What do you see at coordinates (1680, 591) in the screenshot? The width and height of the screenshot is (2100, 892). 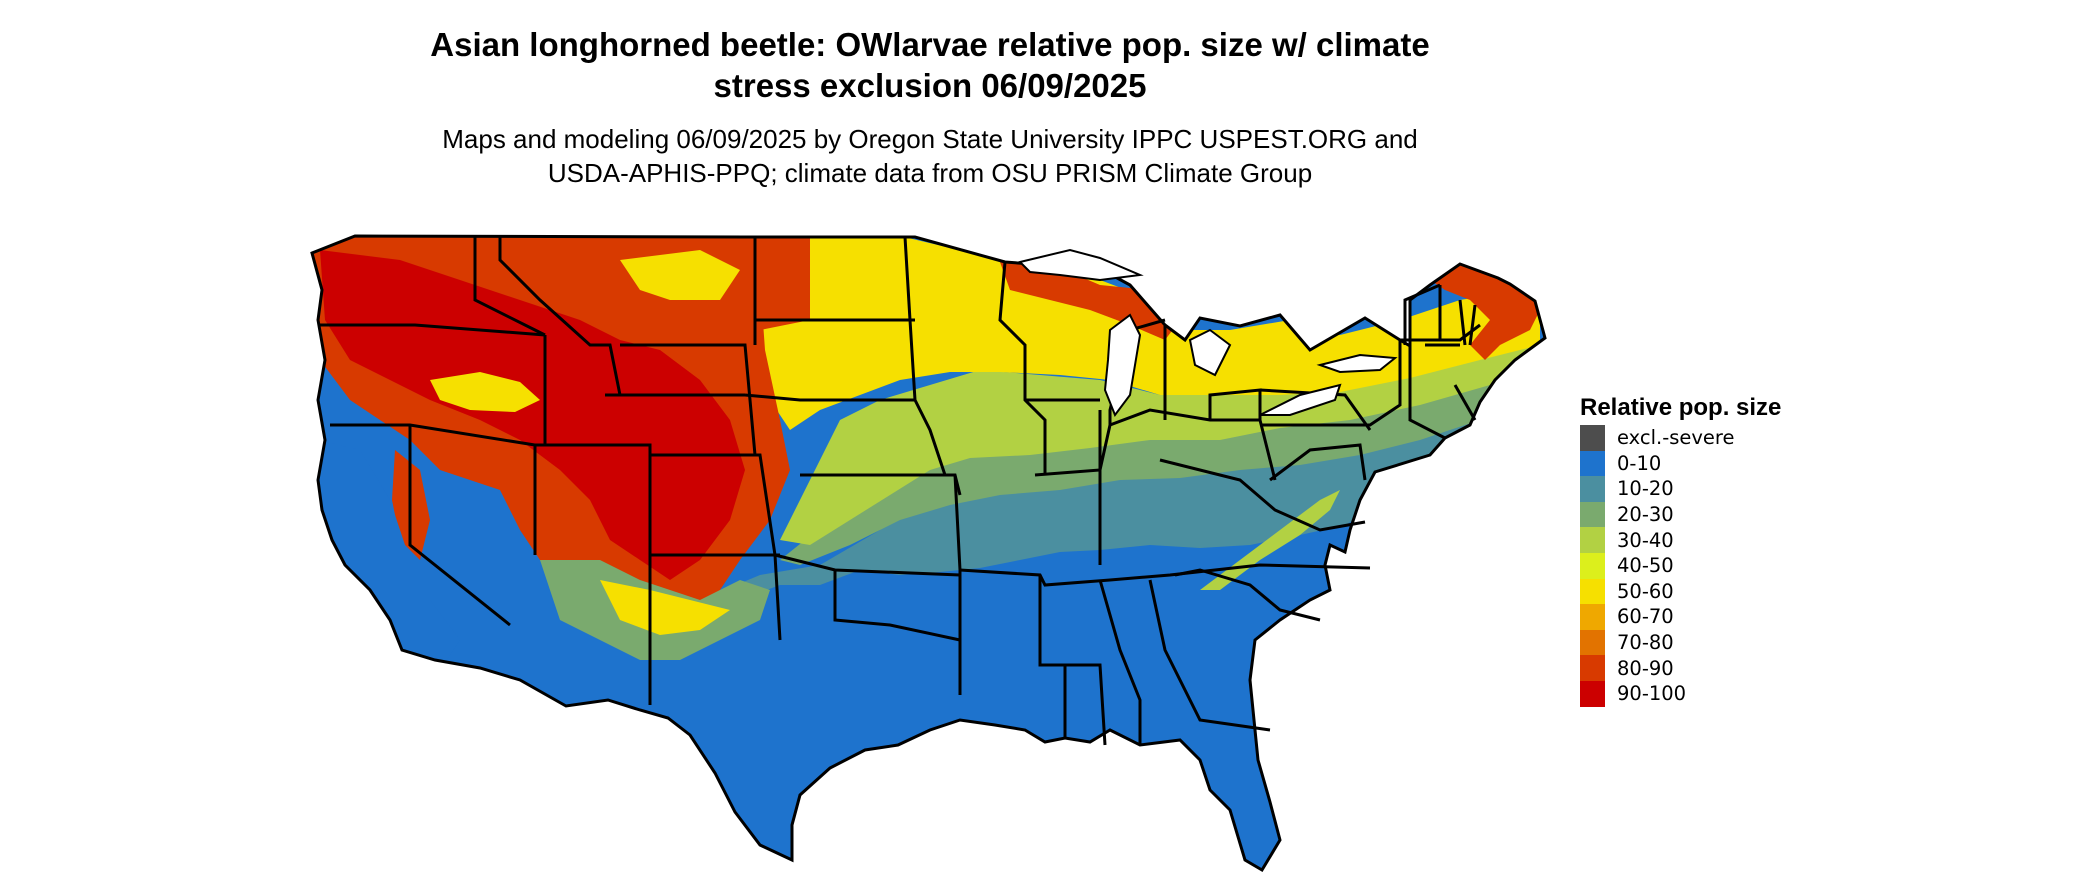 I see `legend-item: 50-60` at bounding box center [1680, 591].